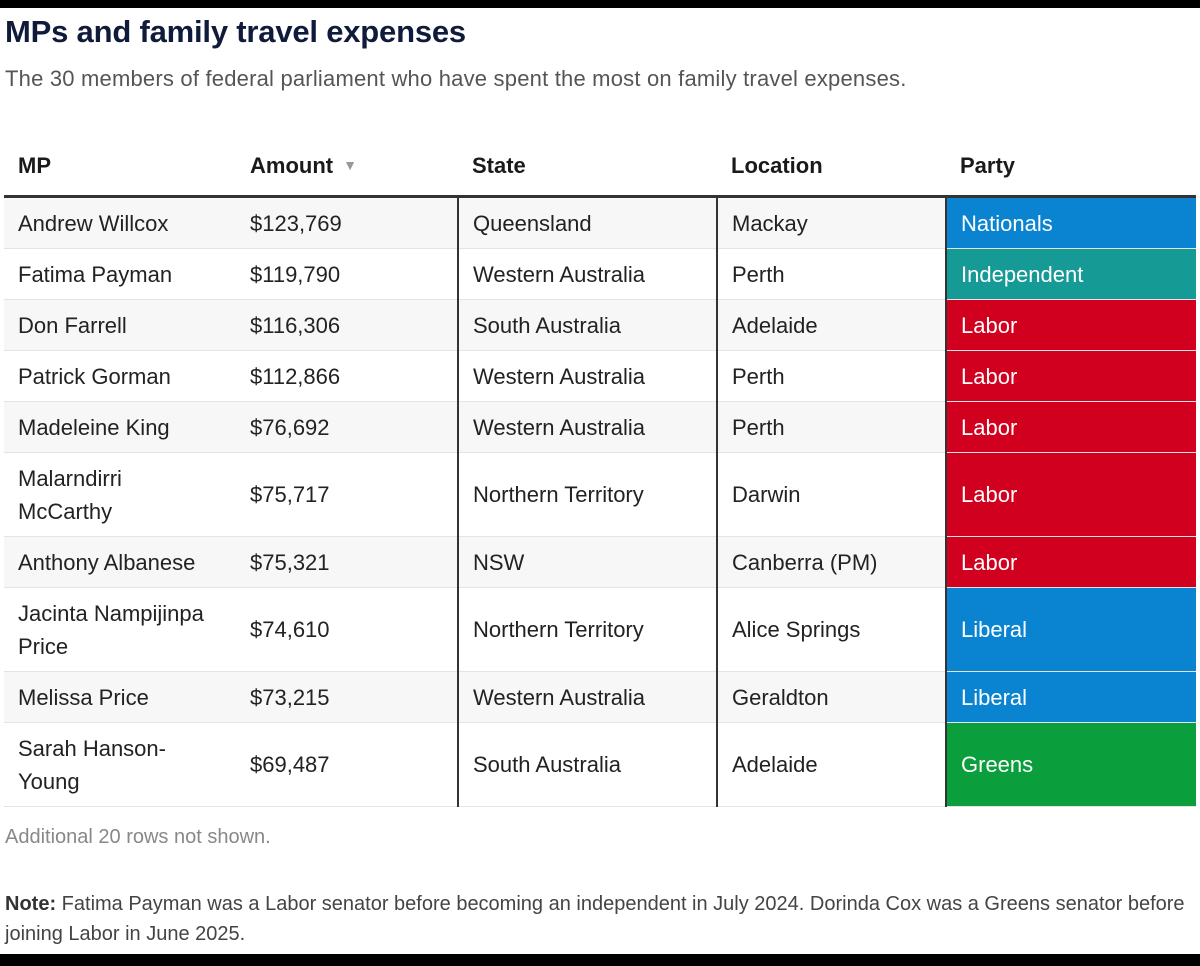  I want to click on cell-amount: $112,866, so click(347, 376).